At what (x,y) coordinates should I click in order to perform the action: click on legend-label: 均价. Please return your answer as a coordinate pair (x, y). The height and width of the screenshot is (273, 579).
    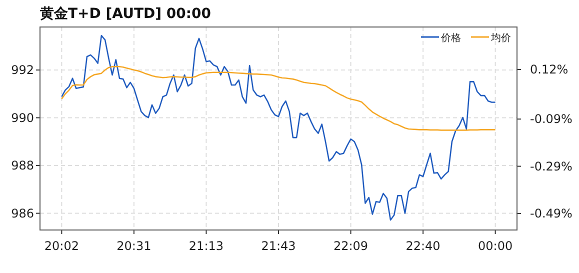
    Looking at the image, I should click on (500, 38).